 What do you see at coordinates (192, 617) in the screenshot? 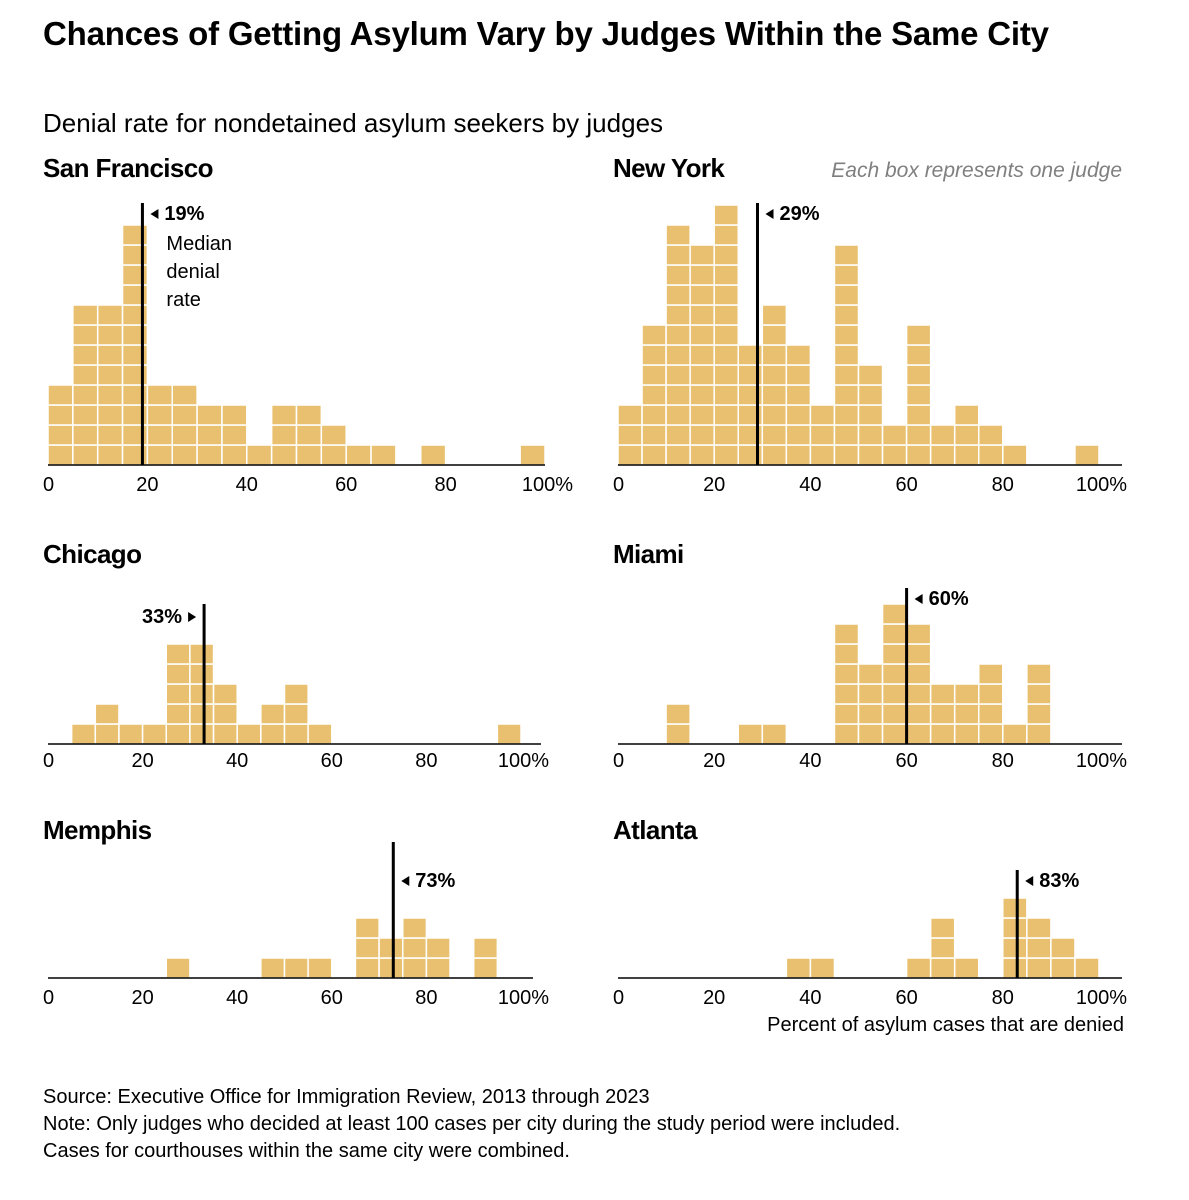
I see `median-pointer-chicago` at bounding box center [192, 617].